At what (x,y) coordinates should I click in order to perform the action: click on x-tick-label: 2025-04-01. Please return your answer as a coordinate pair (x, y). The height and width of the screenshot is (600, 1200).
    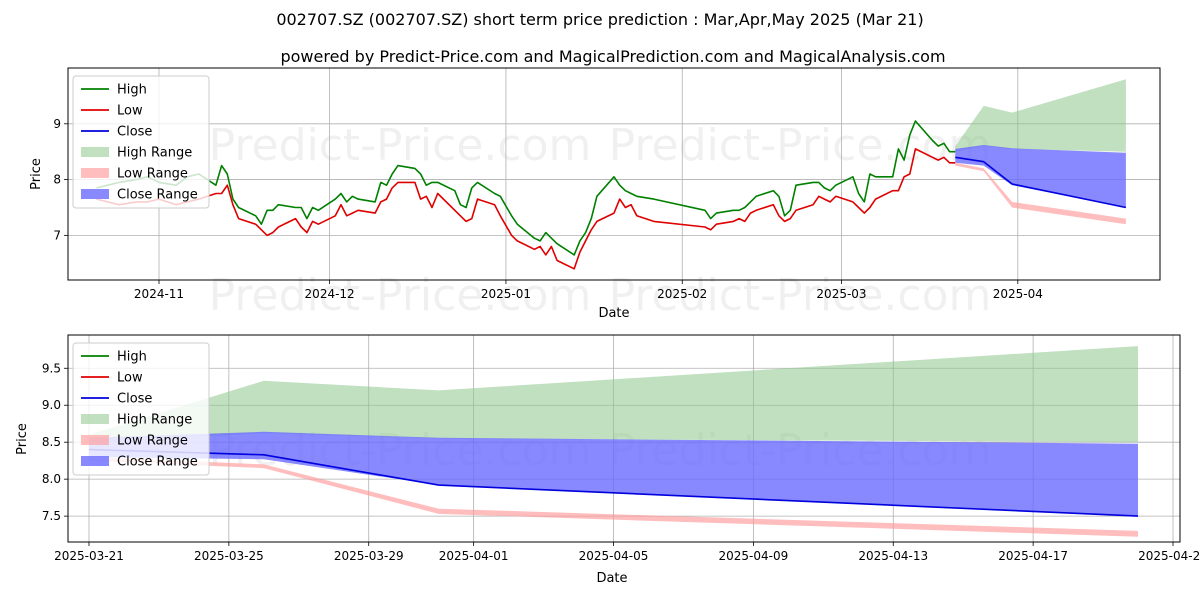
    Looking at the image, I should click on (474, 556).